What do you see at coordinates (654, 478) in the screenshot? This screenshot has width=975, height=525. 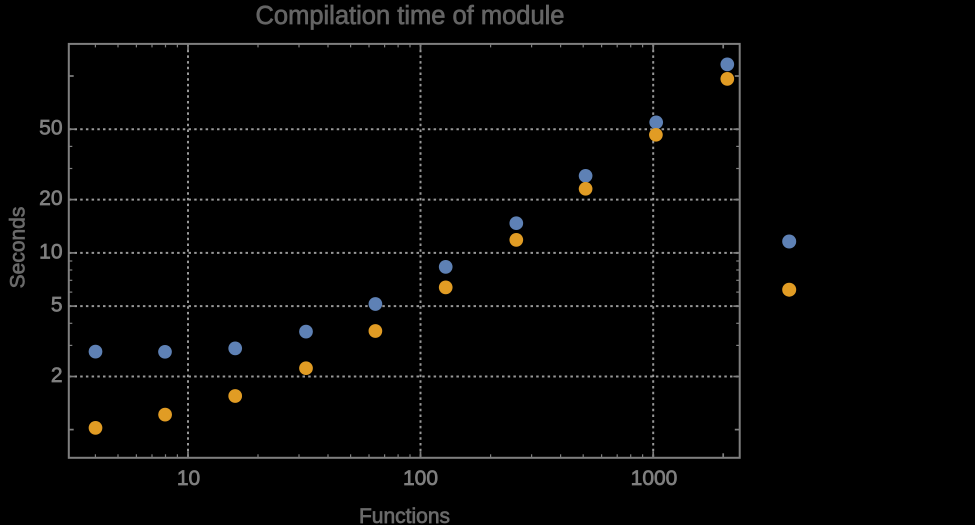 I see `svg-text: 1000` at bounding box center [654, 478].